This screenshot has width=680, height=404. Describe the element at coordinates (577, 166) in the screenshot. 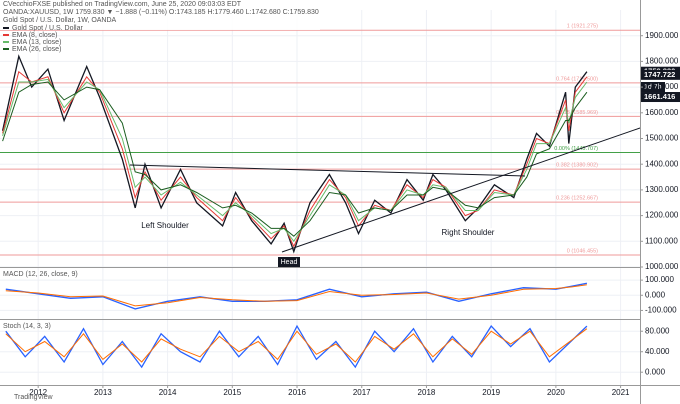

I see `fib-label: 0.382 (1380.902)` at that location.